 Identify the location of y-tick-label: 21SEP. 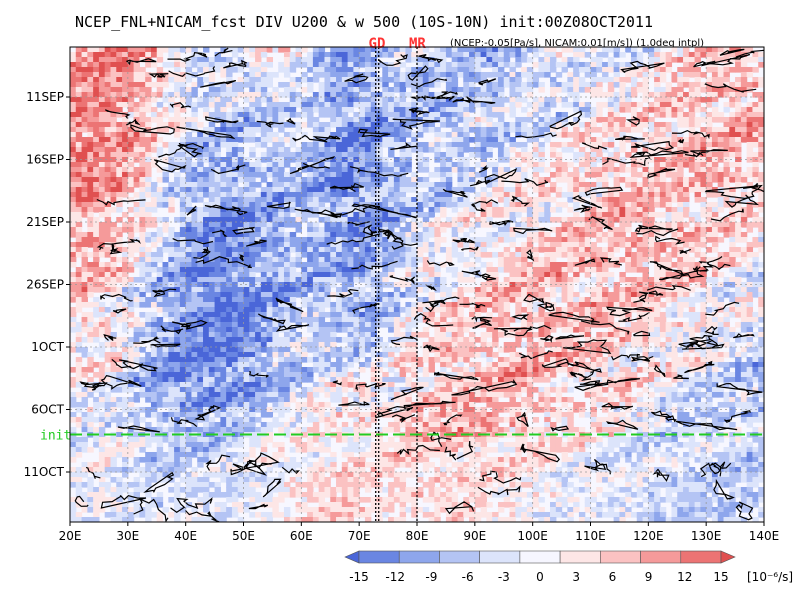
(45, 222).